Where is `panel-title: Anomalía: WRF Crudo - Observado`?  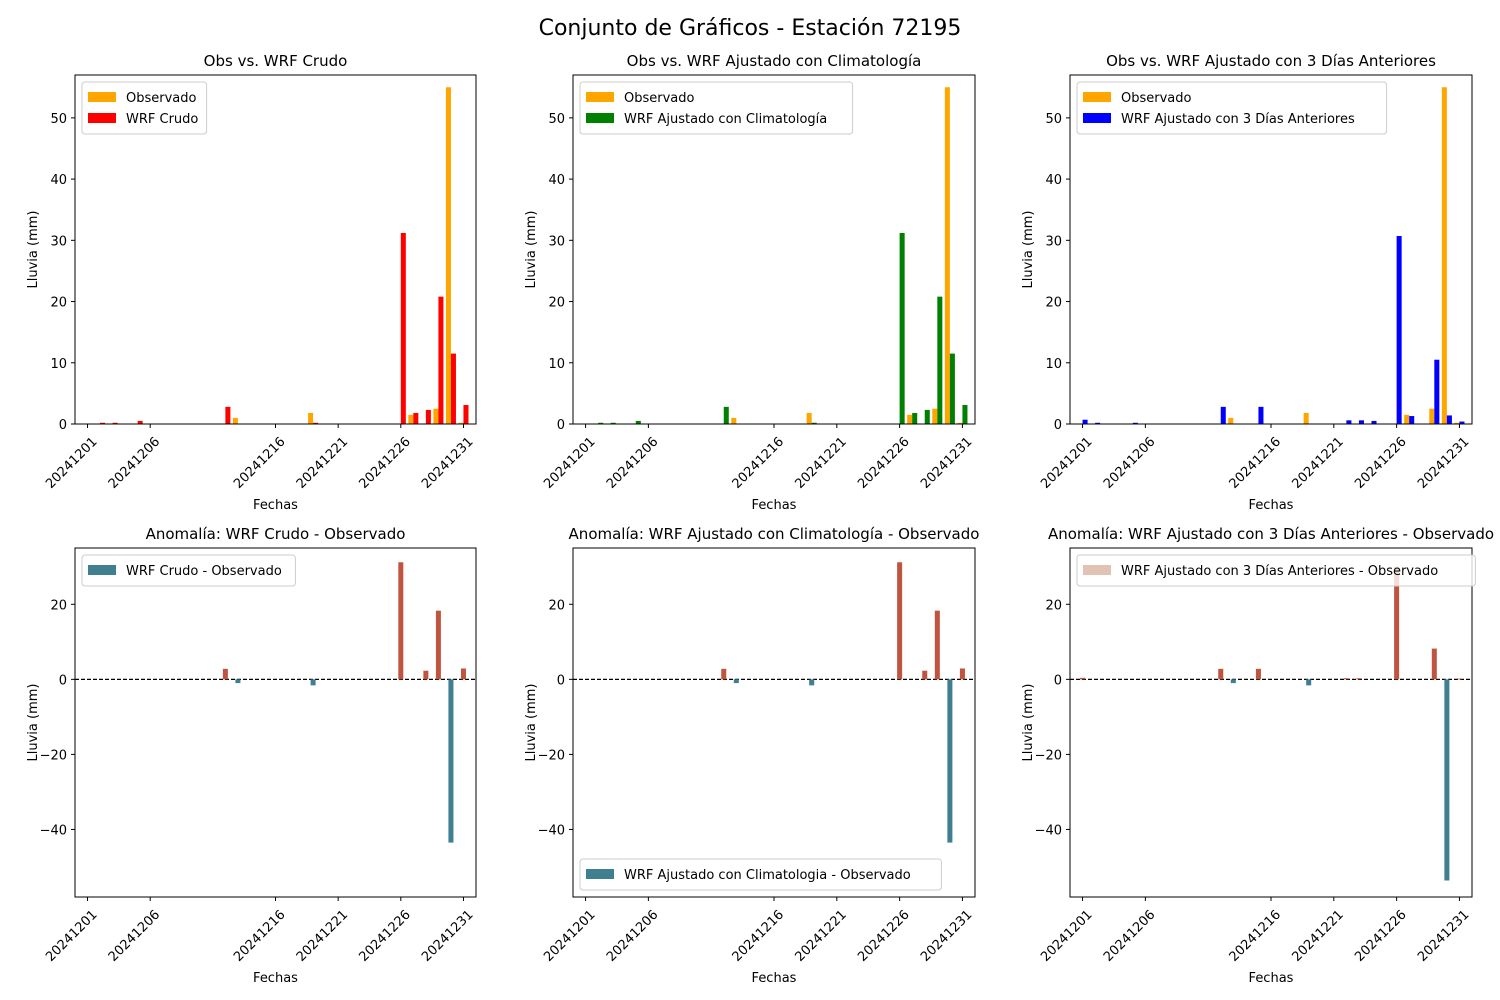 panel-title: Anomalía: WRF Crudo - Observado is located at coordinates (276, 534).